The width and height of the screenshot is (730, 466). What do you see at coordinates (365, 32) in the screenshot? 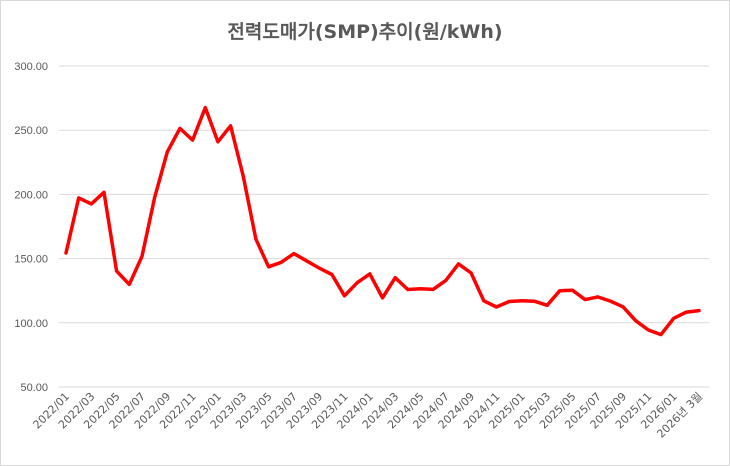
I see `chart-title: 전력도매가(SMP)추이(원/kWh)` at bounding box center [365, 32].